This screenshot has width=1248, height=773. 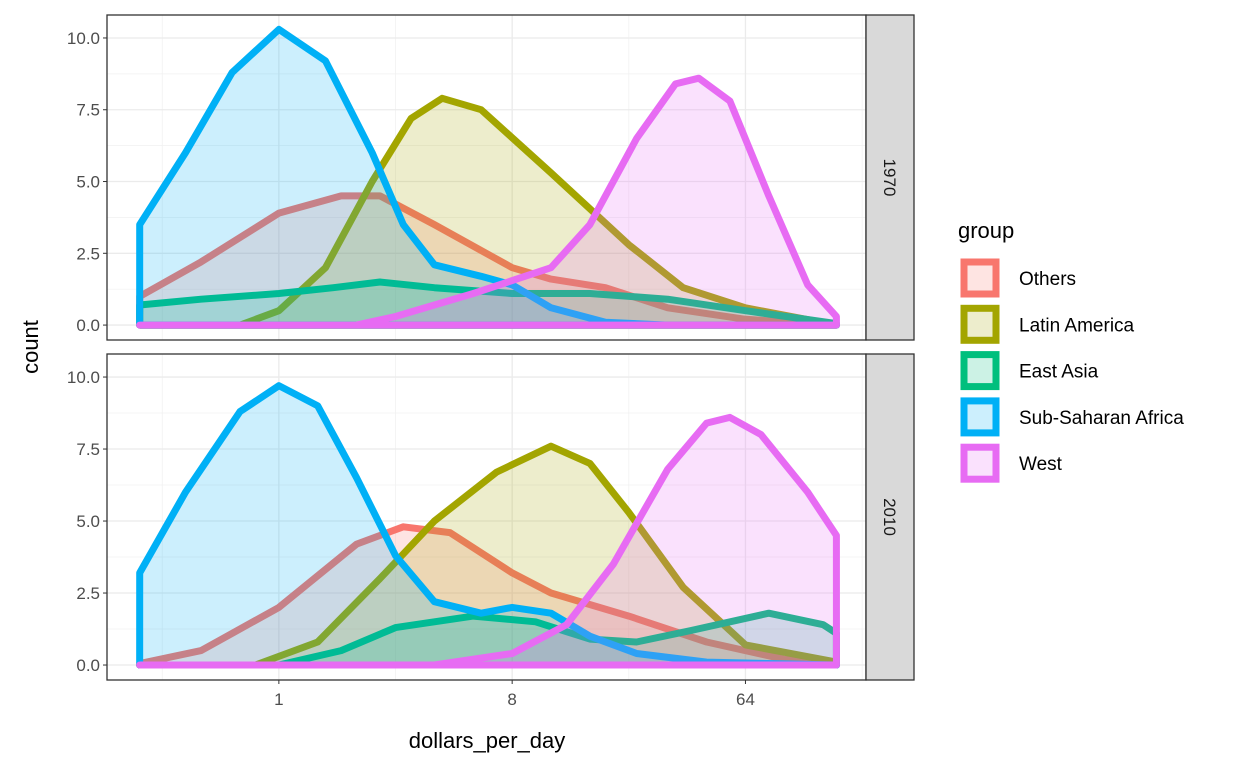 What do you see at coordinates (745, 699) in the screenshot?
I see `x-tick-label: 64` at bounding box center [745, 699].